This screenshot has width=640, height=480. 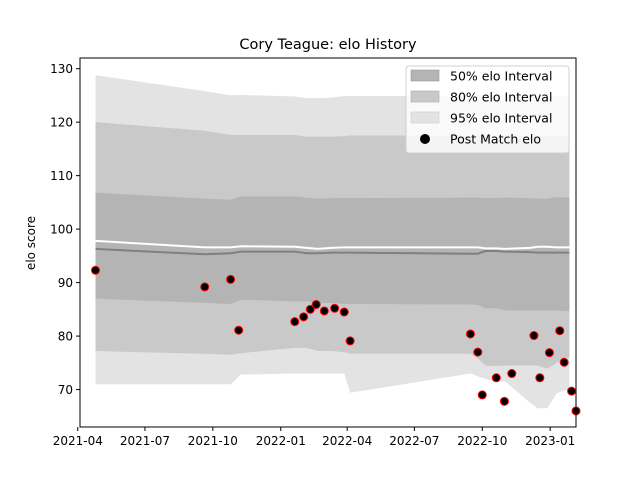 What do you see at coordinates (414, 441) in the screenshot?
I see `x-tick-label: 2022-07` at bounding box center [414, 441].